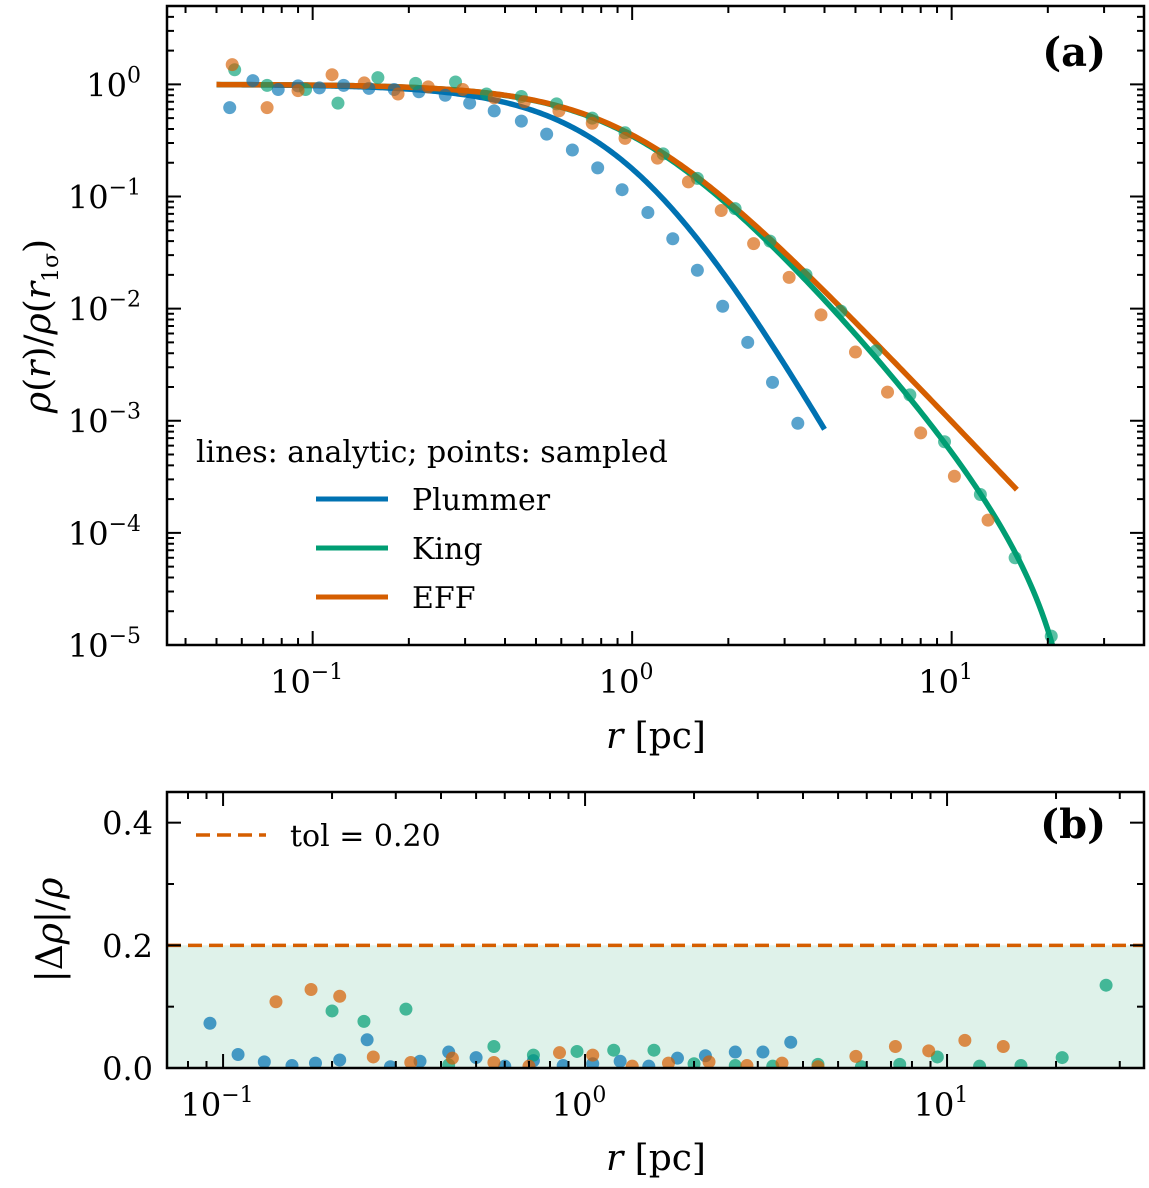 This screenshot has width=1149, height=1188. What do you see at coordinates (1074, 52) in the screenshot?
I see `panel-tag-a: (a)` at bounding box center [1074, 52].